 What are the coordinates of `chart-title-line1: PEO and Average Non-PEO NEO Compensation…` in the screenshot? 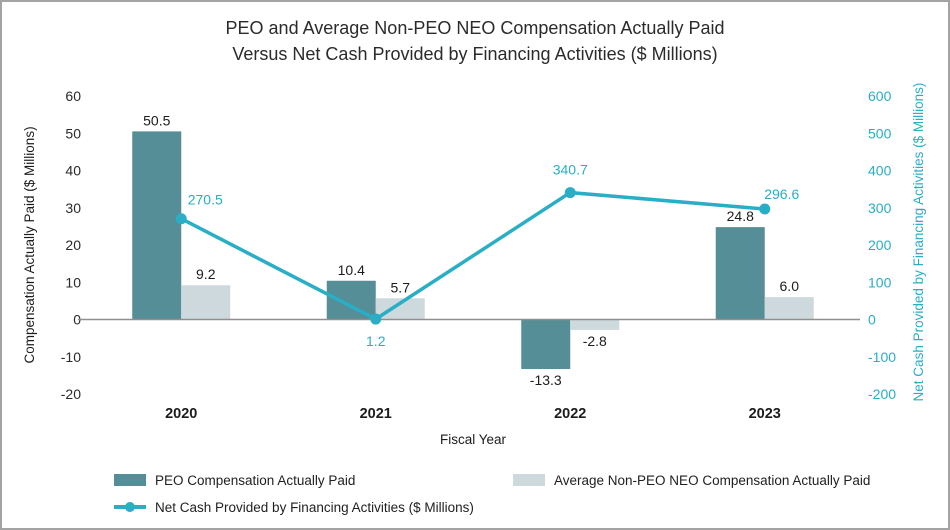 It's located at (475, 28).